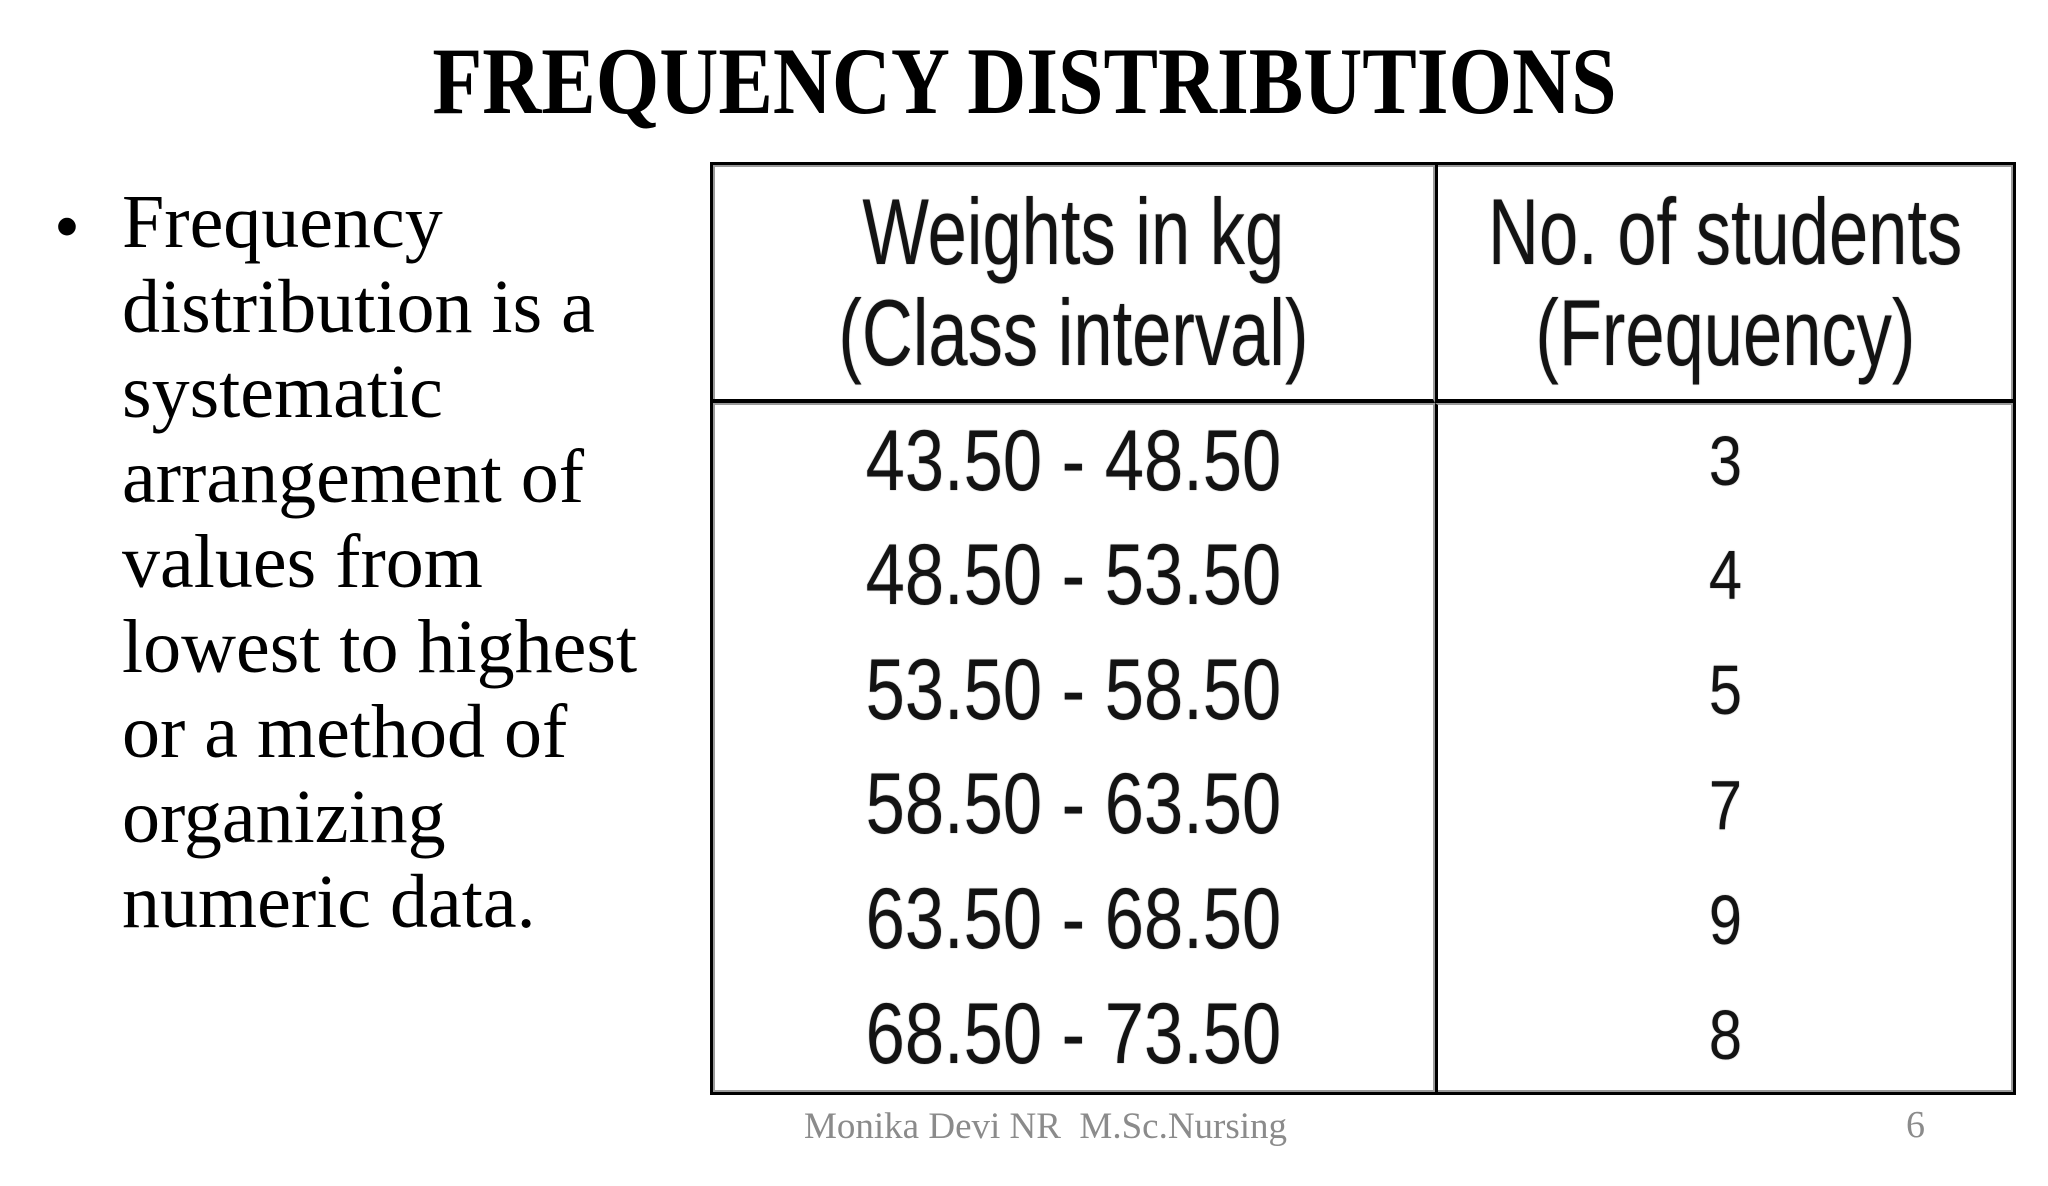  I want to click on frequency-value: 8, so click(1725, 1034).